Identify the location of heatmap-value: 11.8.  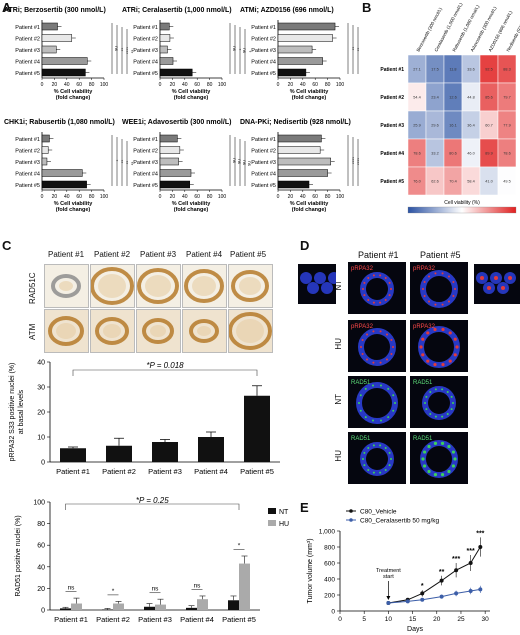
(452, 70).